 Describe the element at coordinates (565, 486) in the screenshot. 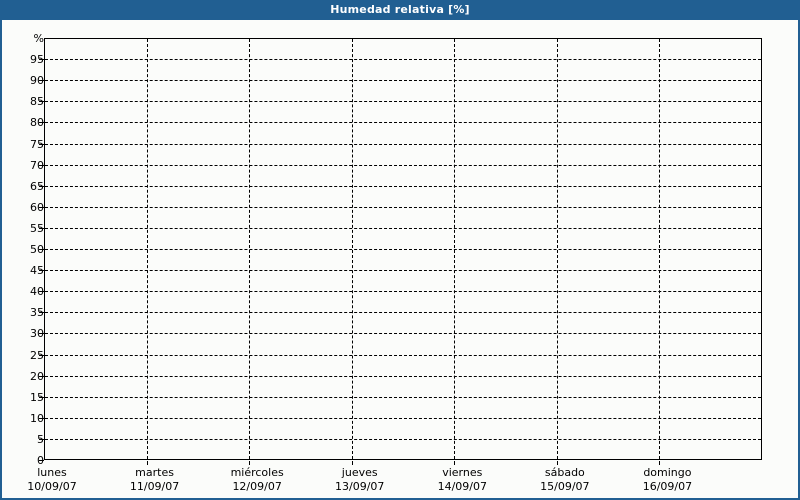

I see `x-axis-day-date: 15/09/07` at that location.